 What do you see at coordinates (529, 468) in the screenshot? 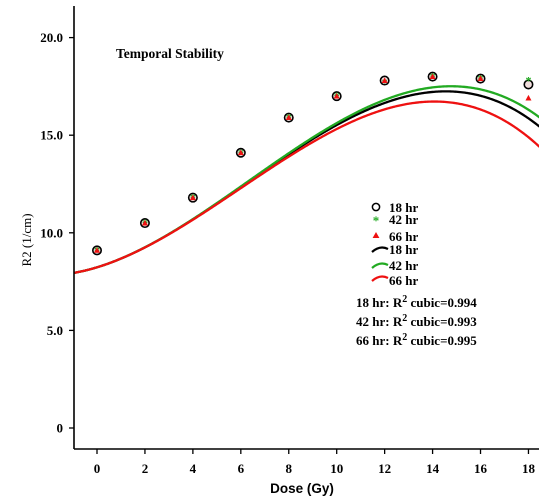
I see `x-tick-label-18: 18` at bounding box center [529, 468].